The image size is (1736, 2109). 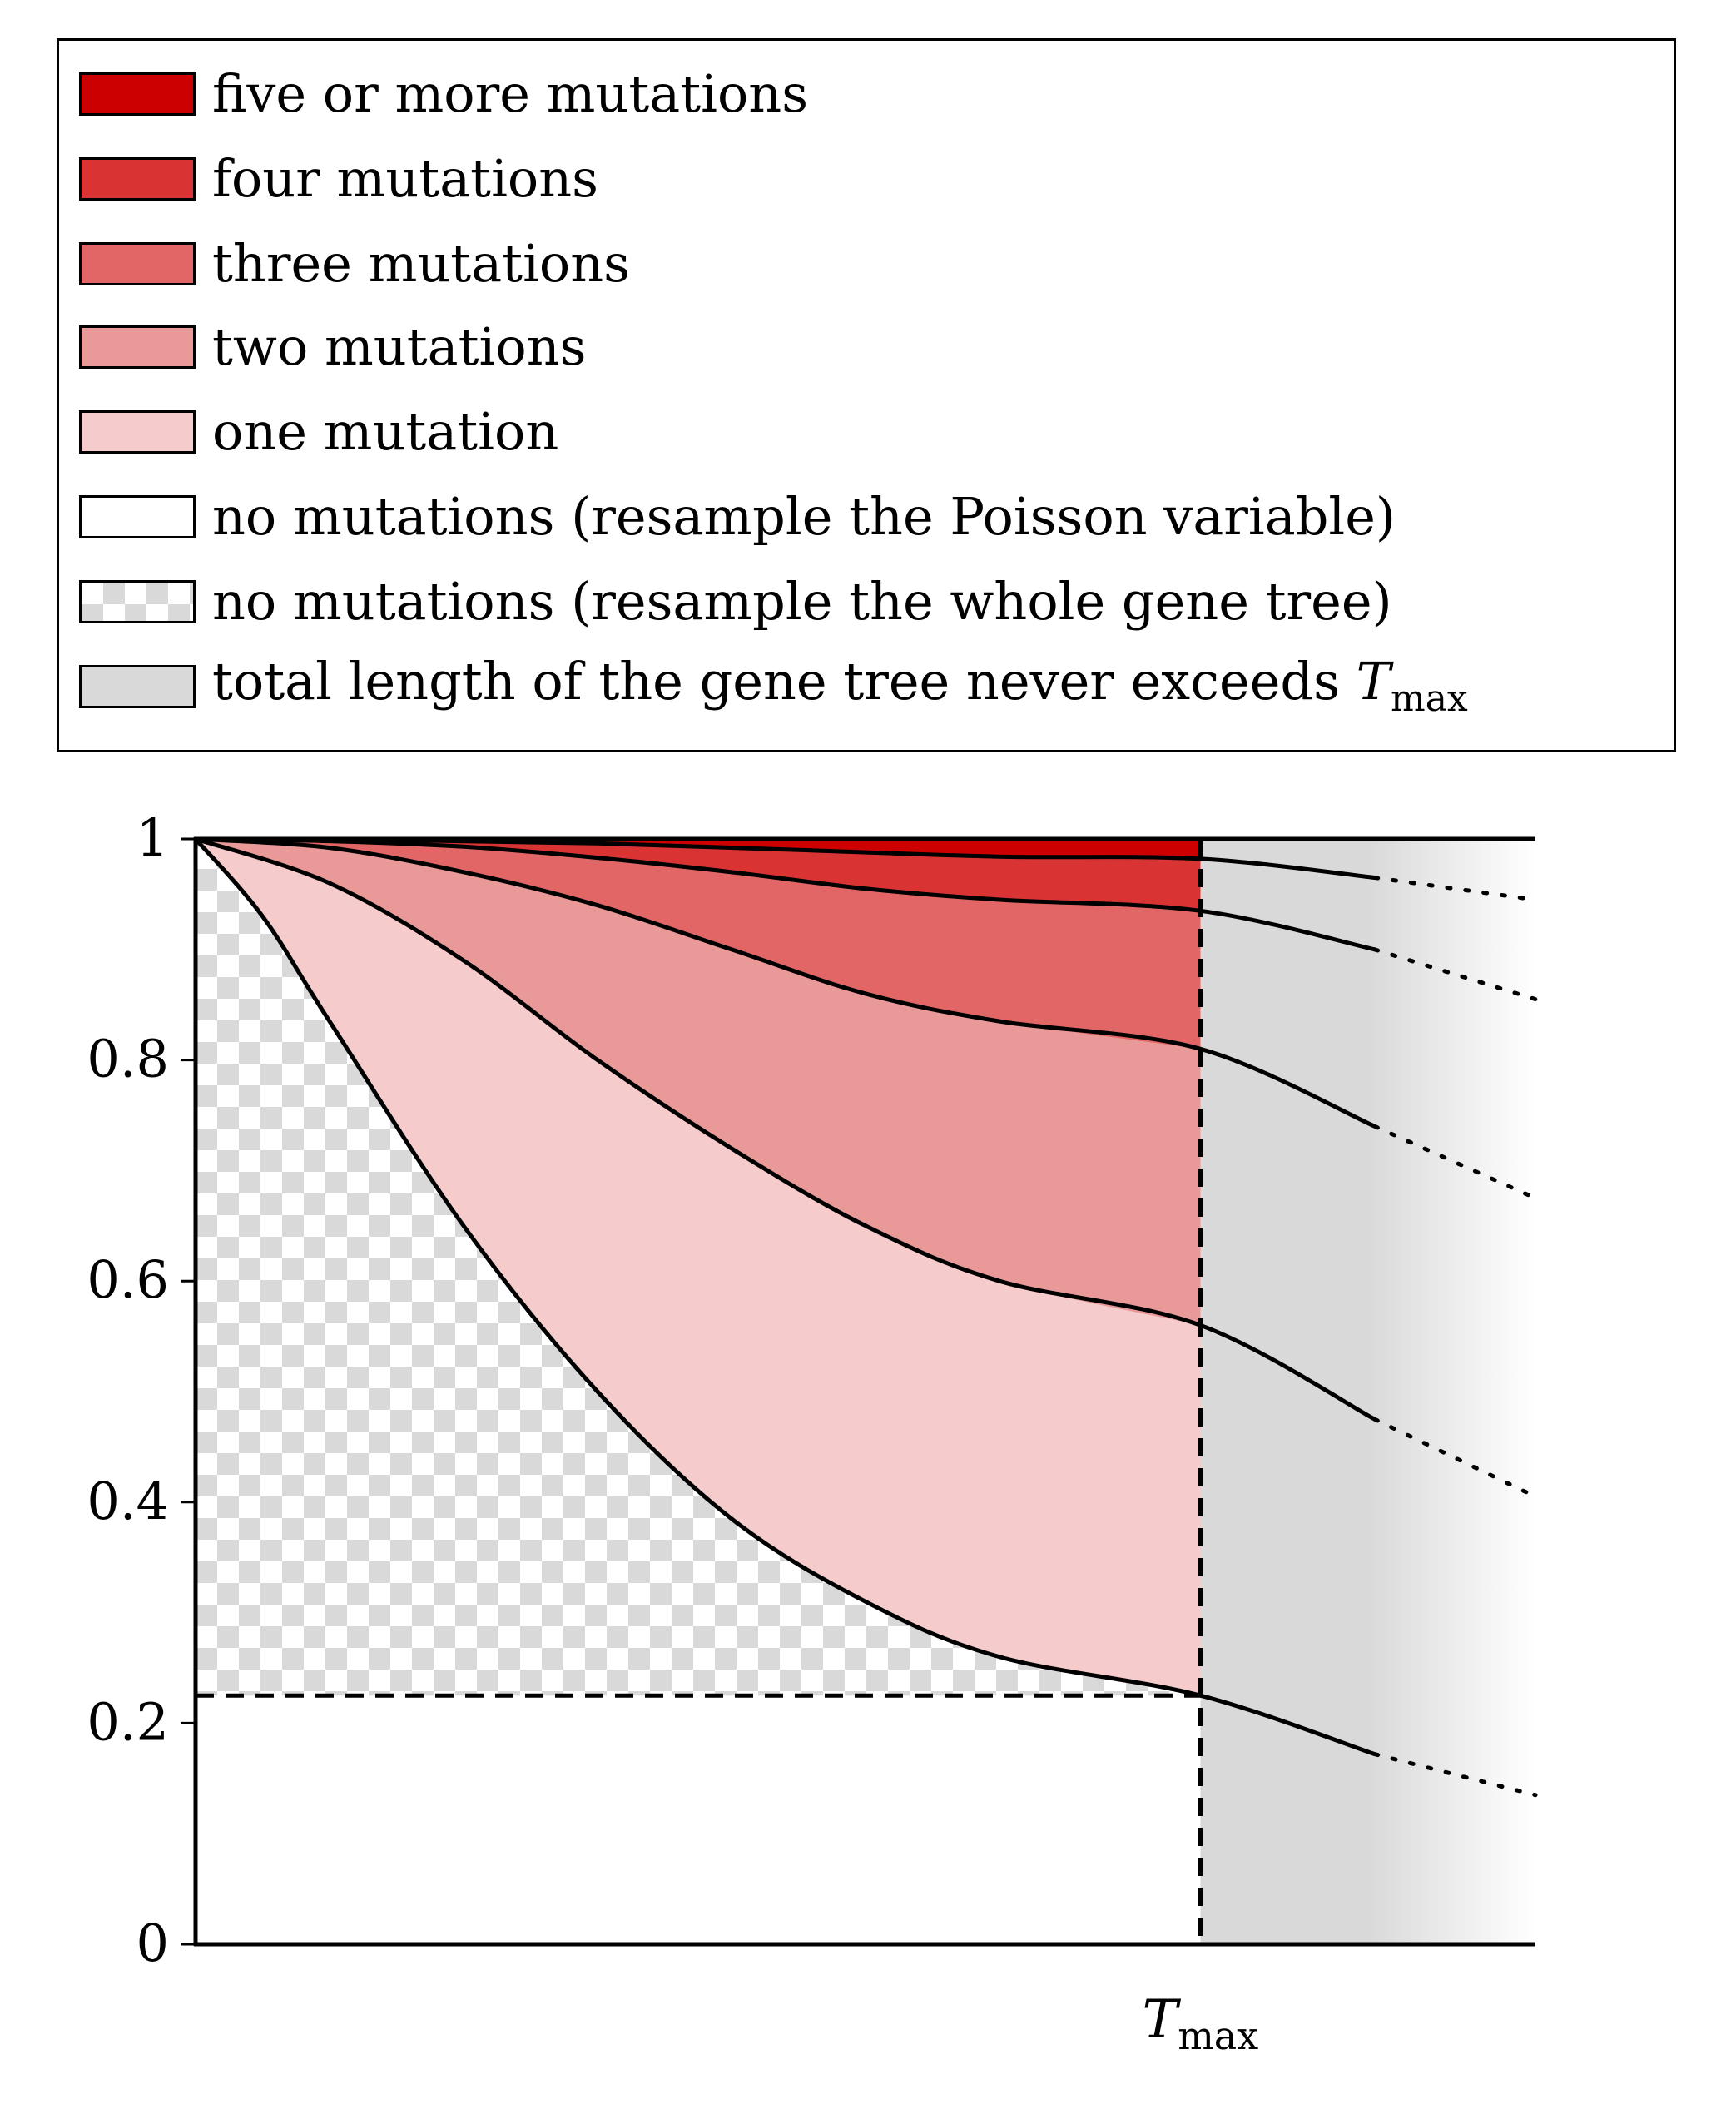 What do you see at coordinates (1368, 1391) in the screenshot?
I see `never-exceeds-region` at bounding box center [1368, 1391].